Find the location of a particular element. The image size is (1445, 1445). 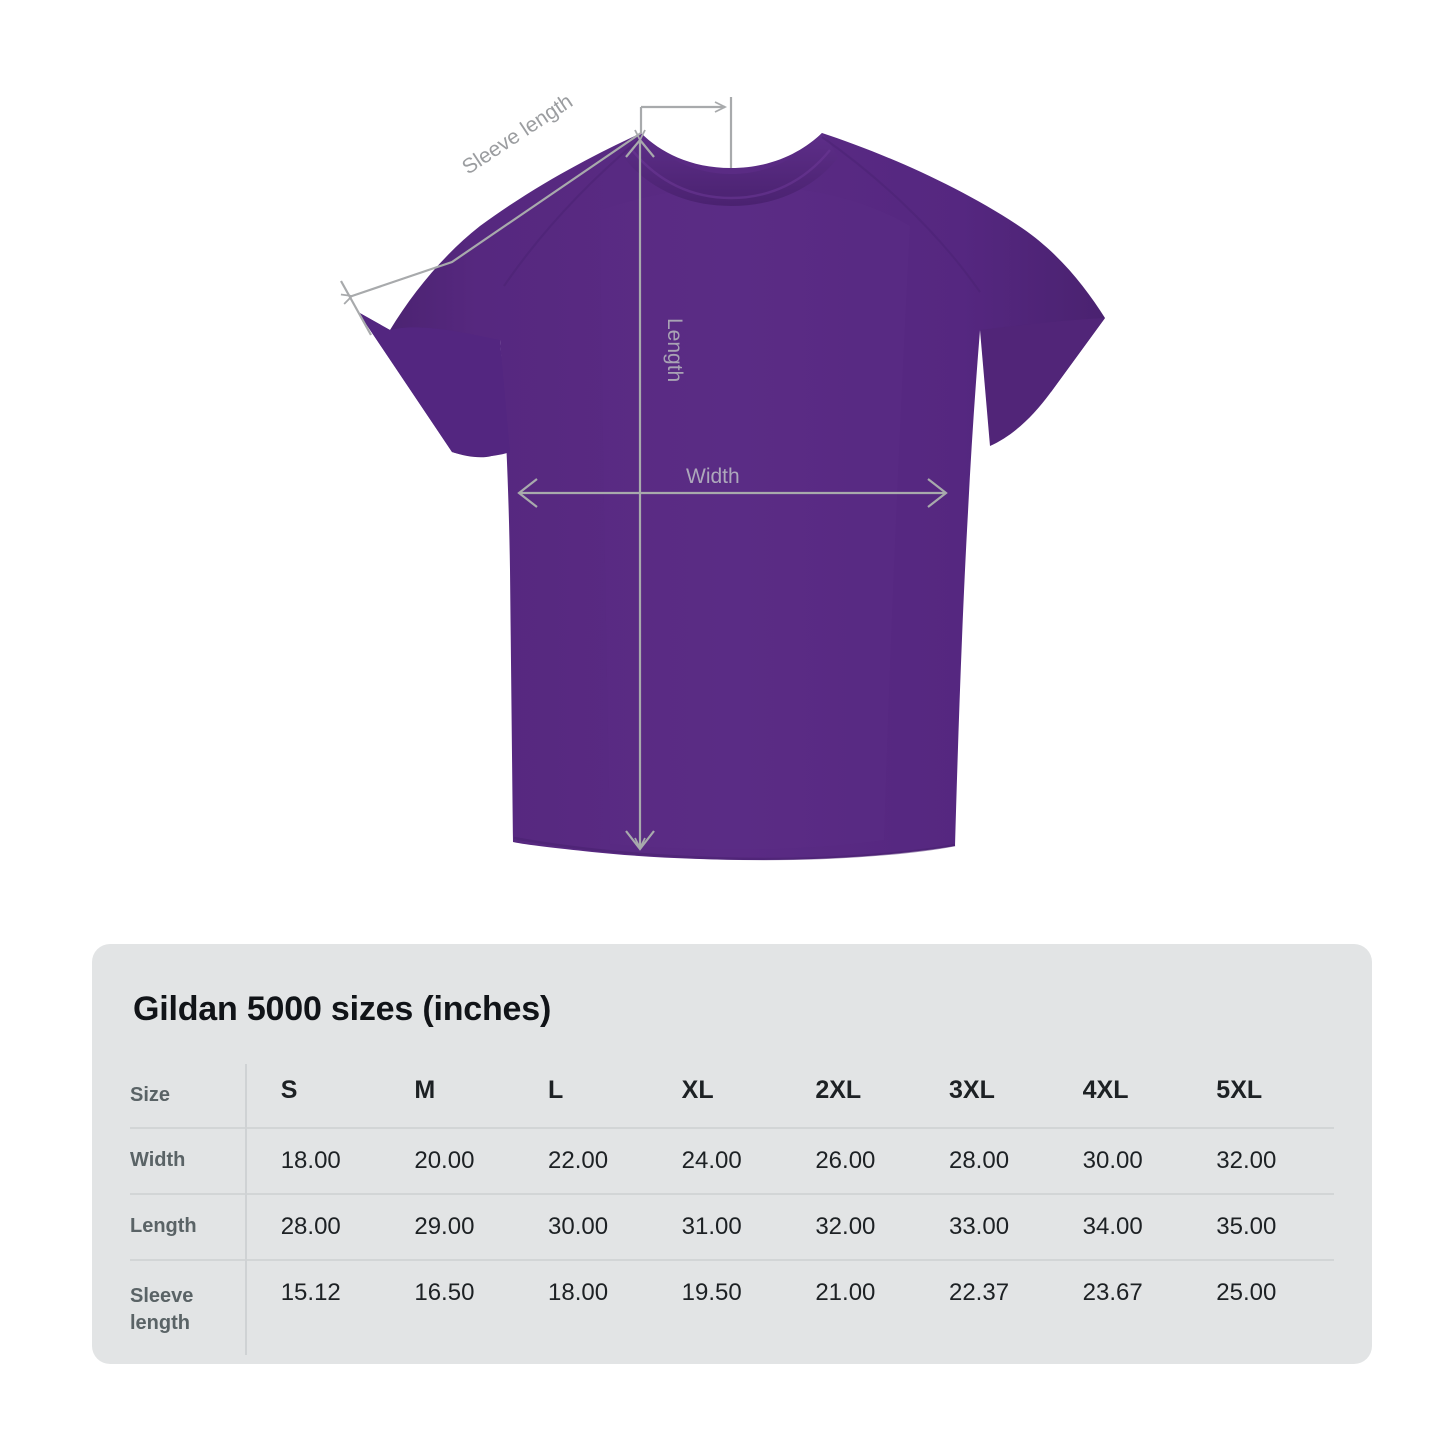

col-header-5xl: 5XL is located at coordinates (1239, 1090).